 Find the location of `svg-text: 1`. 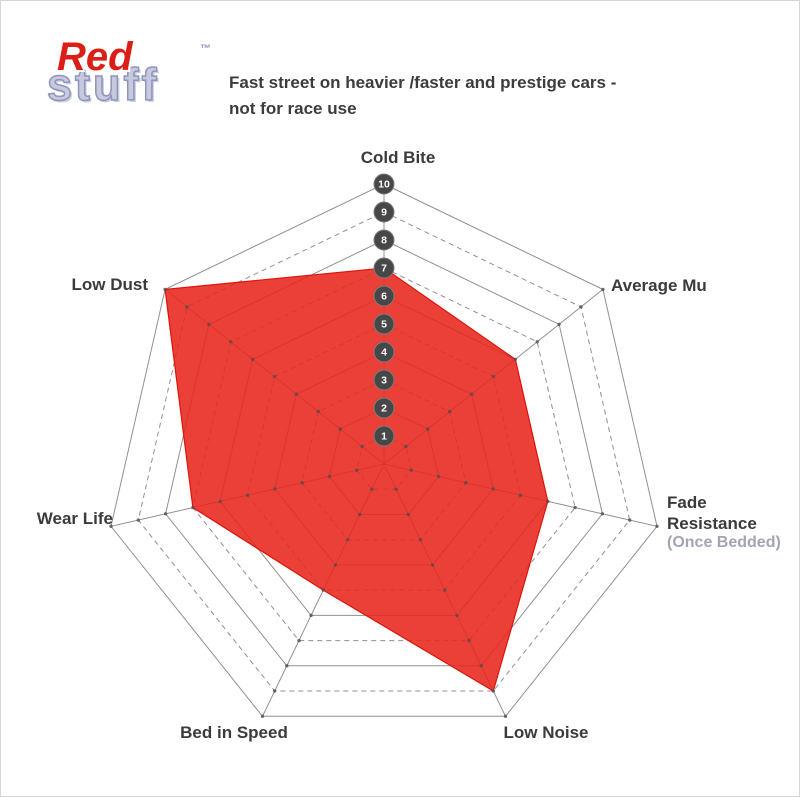

svg-text: 1 is located at coordinates (384, 437).